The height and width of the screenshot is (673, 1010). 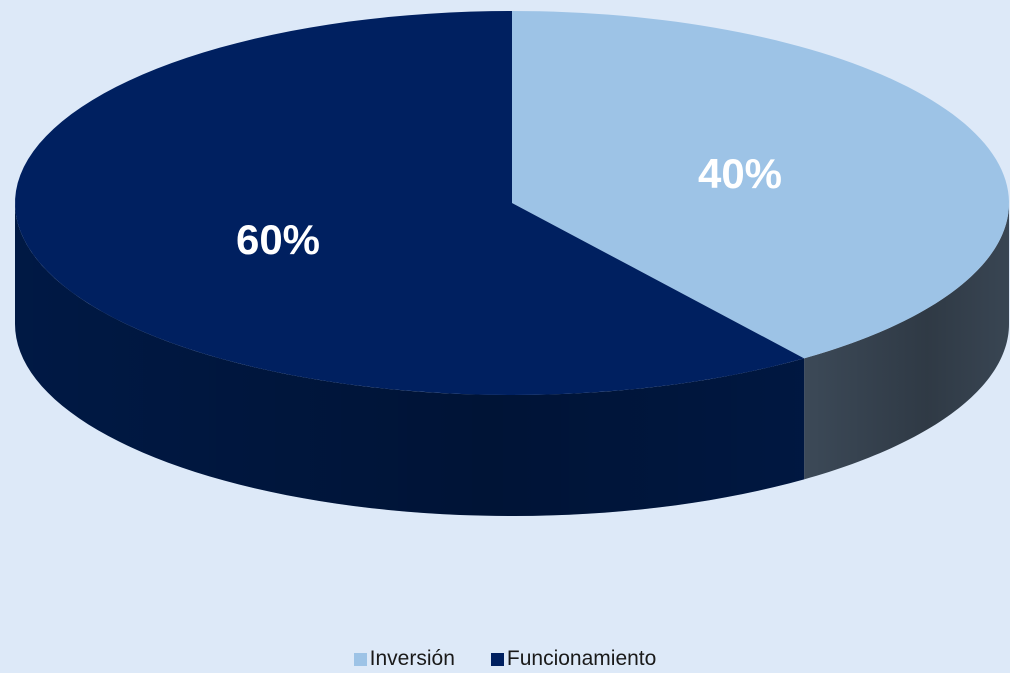 I want to click on legend-label-inversion: Inversión, so click(x=412, y=658).